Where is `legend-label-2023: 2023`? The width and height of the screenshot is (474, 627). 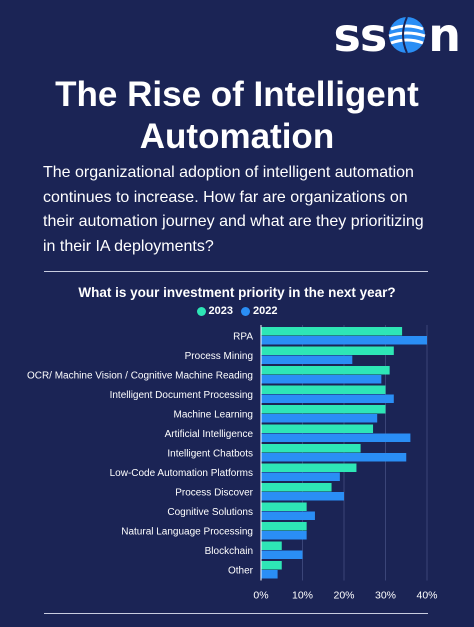 legend-label-2023: 2023 is located at coordinates (220, 311).